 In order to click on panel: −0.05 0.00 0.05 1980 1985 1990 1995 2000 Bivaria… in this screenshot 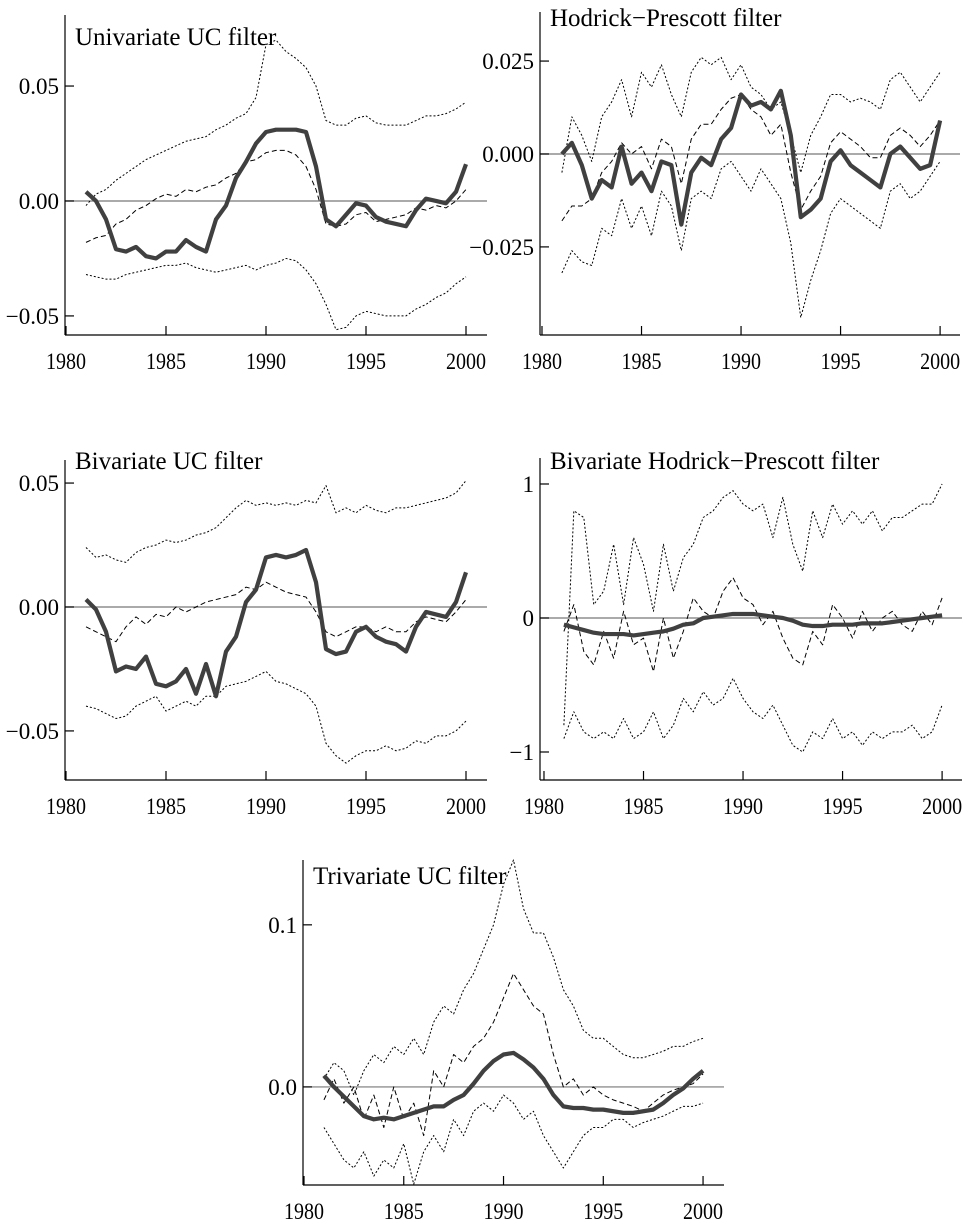, I will do `click(246, 633)`.